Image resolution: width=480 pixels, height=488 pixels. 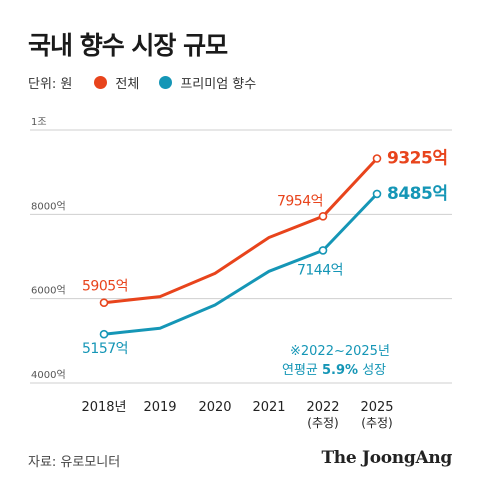 I want to click on data-label: 9325억, so click(x=417, y=158).